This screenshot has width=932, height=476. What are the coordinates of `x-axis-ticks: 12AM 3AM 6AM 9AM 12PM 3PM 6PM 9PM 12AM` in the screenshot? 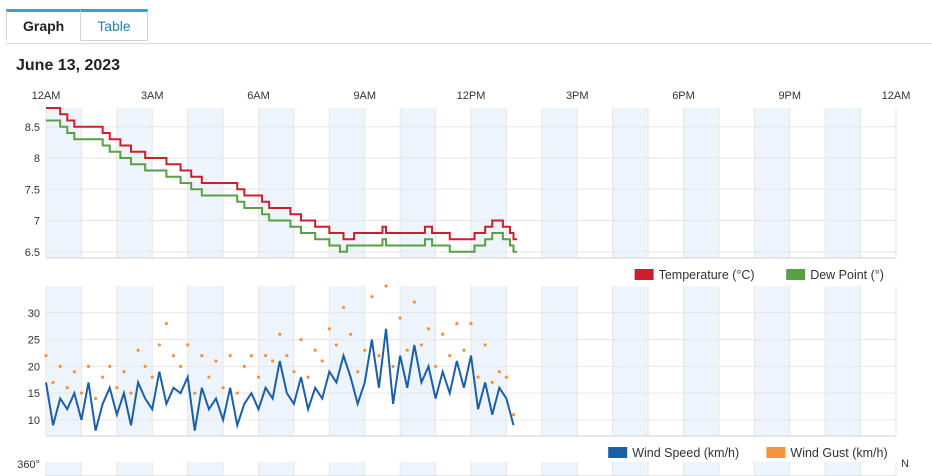 It's located at (471, 96).